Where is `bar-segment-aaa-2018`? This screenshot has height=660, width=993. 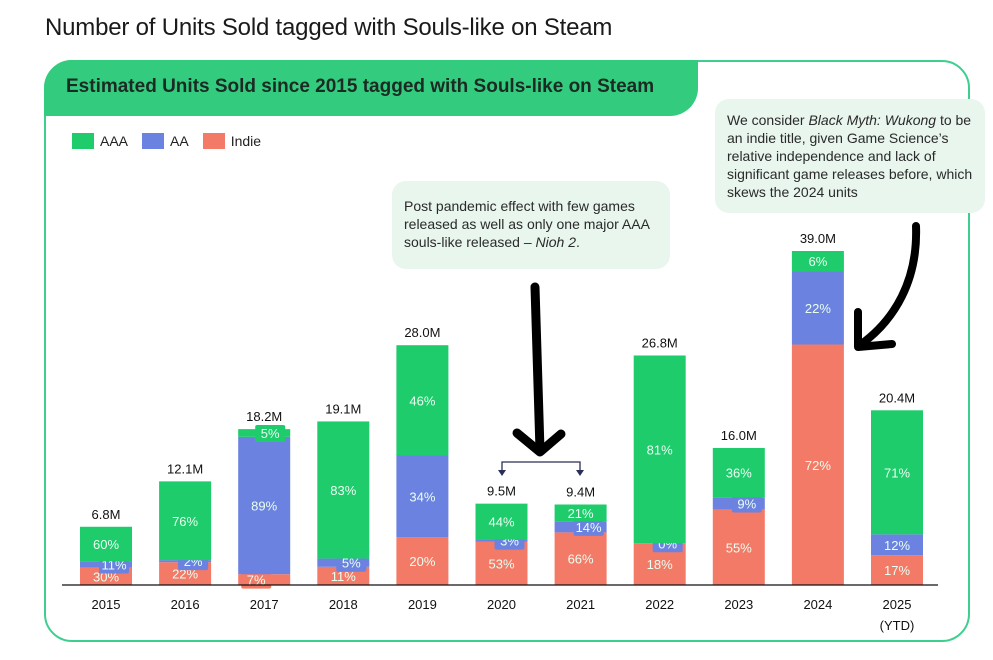 bar-segment-aaa-2018 is located at coordinates (343, 490).